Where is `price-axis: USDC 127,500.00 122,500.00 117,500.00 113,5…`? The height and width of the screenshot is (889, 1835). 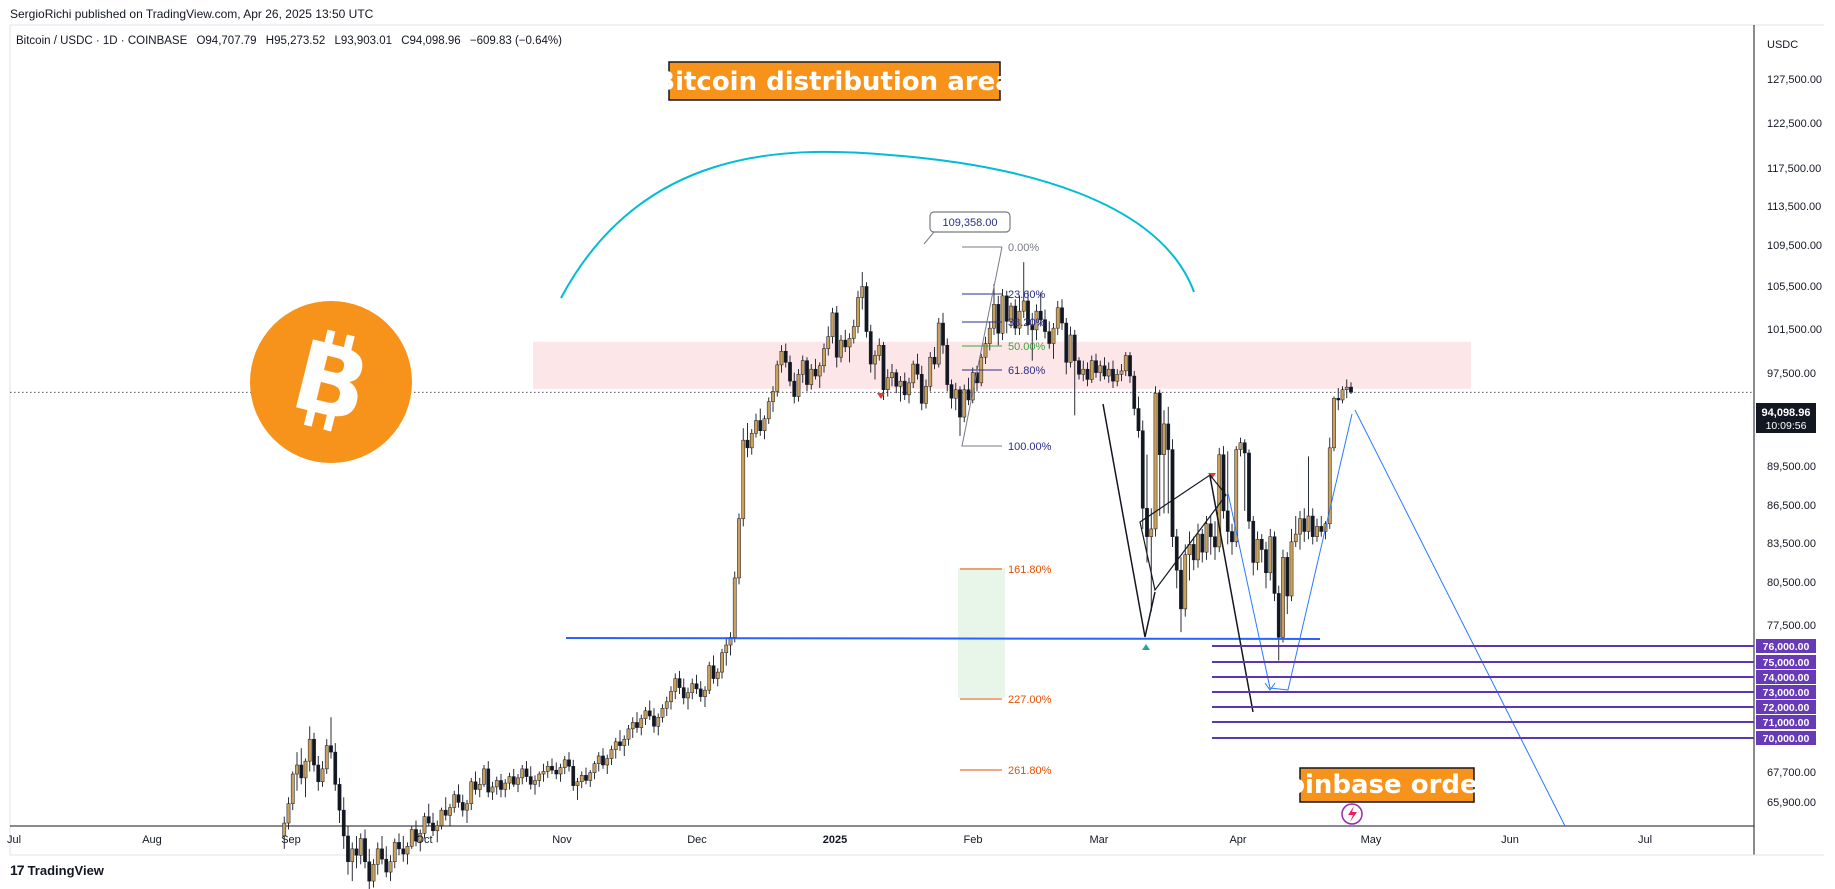 price-axis: USDC 127,500.00 122,500.00 117,500.00 113,5… is located at coordinates (1794, 424).